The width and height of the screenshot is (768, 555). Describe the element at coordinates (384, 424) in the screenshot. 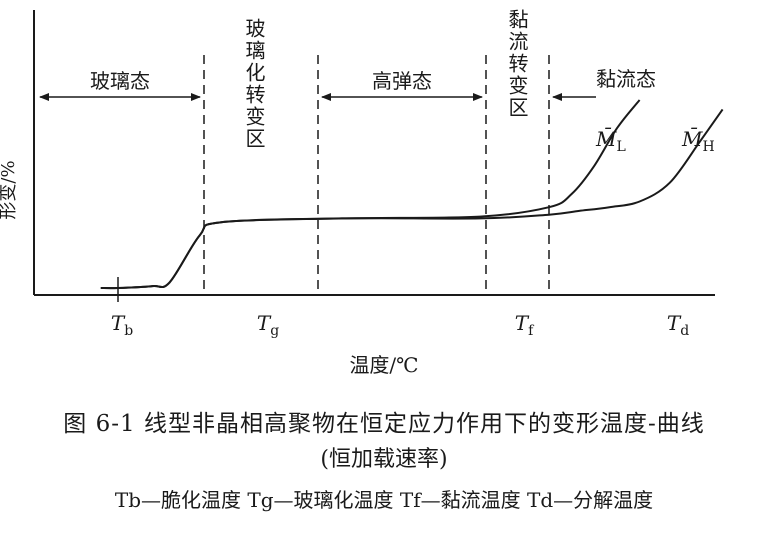

I see `figure-caption: 图 6-1 线型非晶相高聚物在恒定应力作用下的变形温度-曲线` at that location.